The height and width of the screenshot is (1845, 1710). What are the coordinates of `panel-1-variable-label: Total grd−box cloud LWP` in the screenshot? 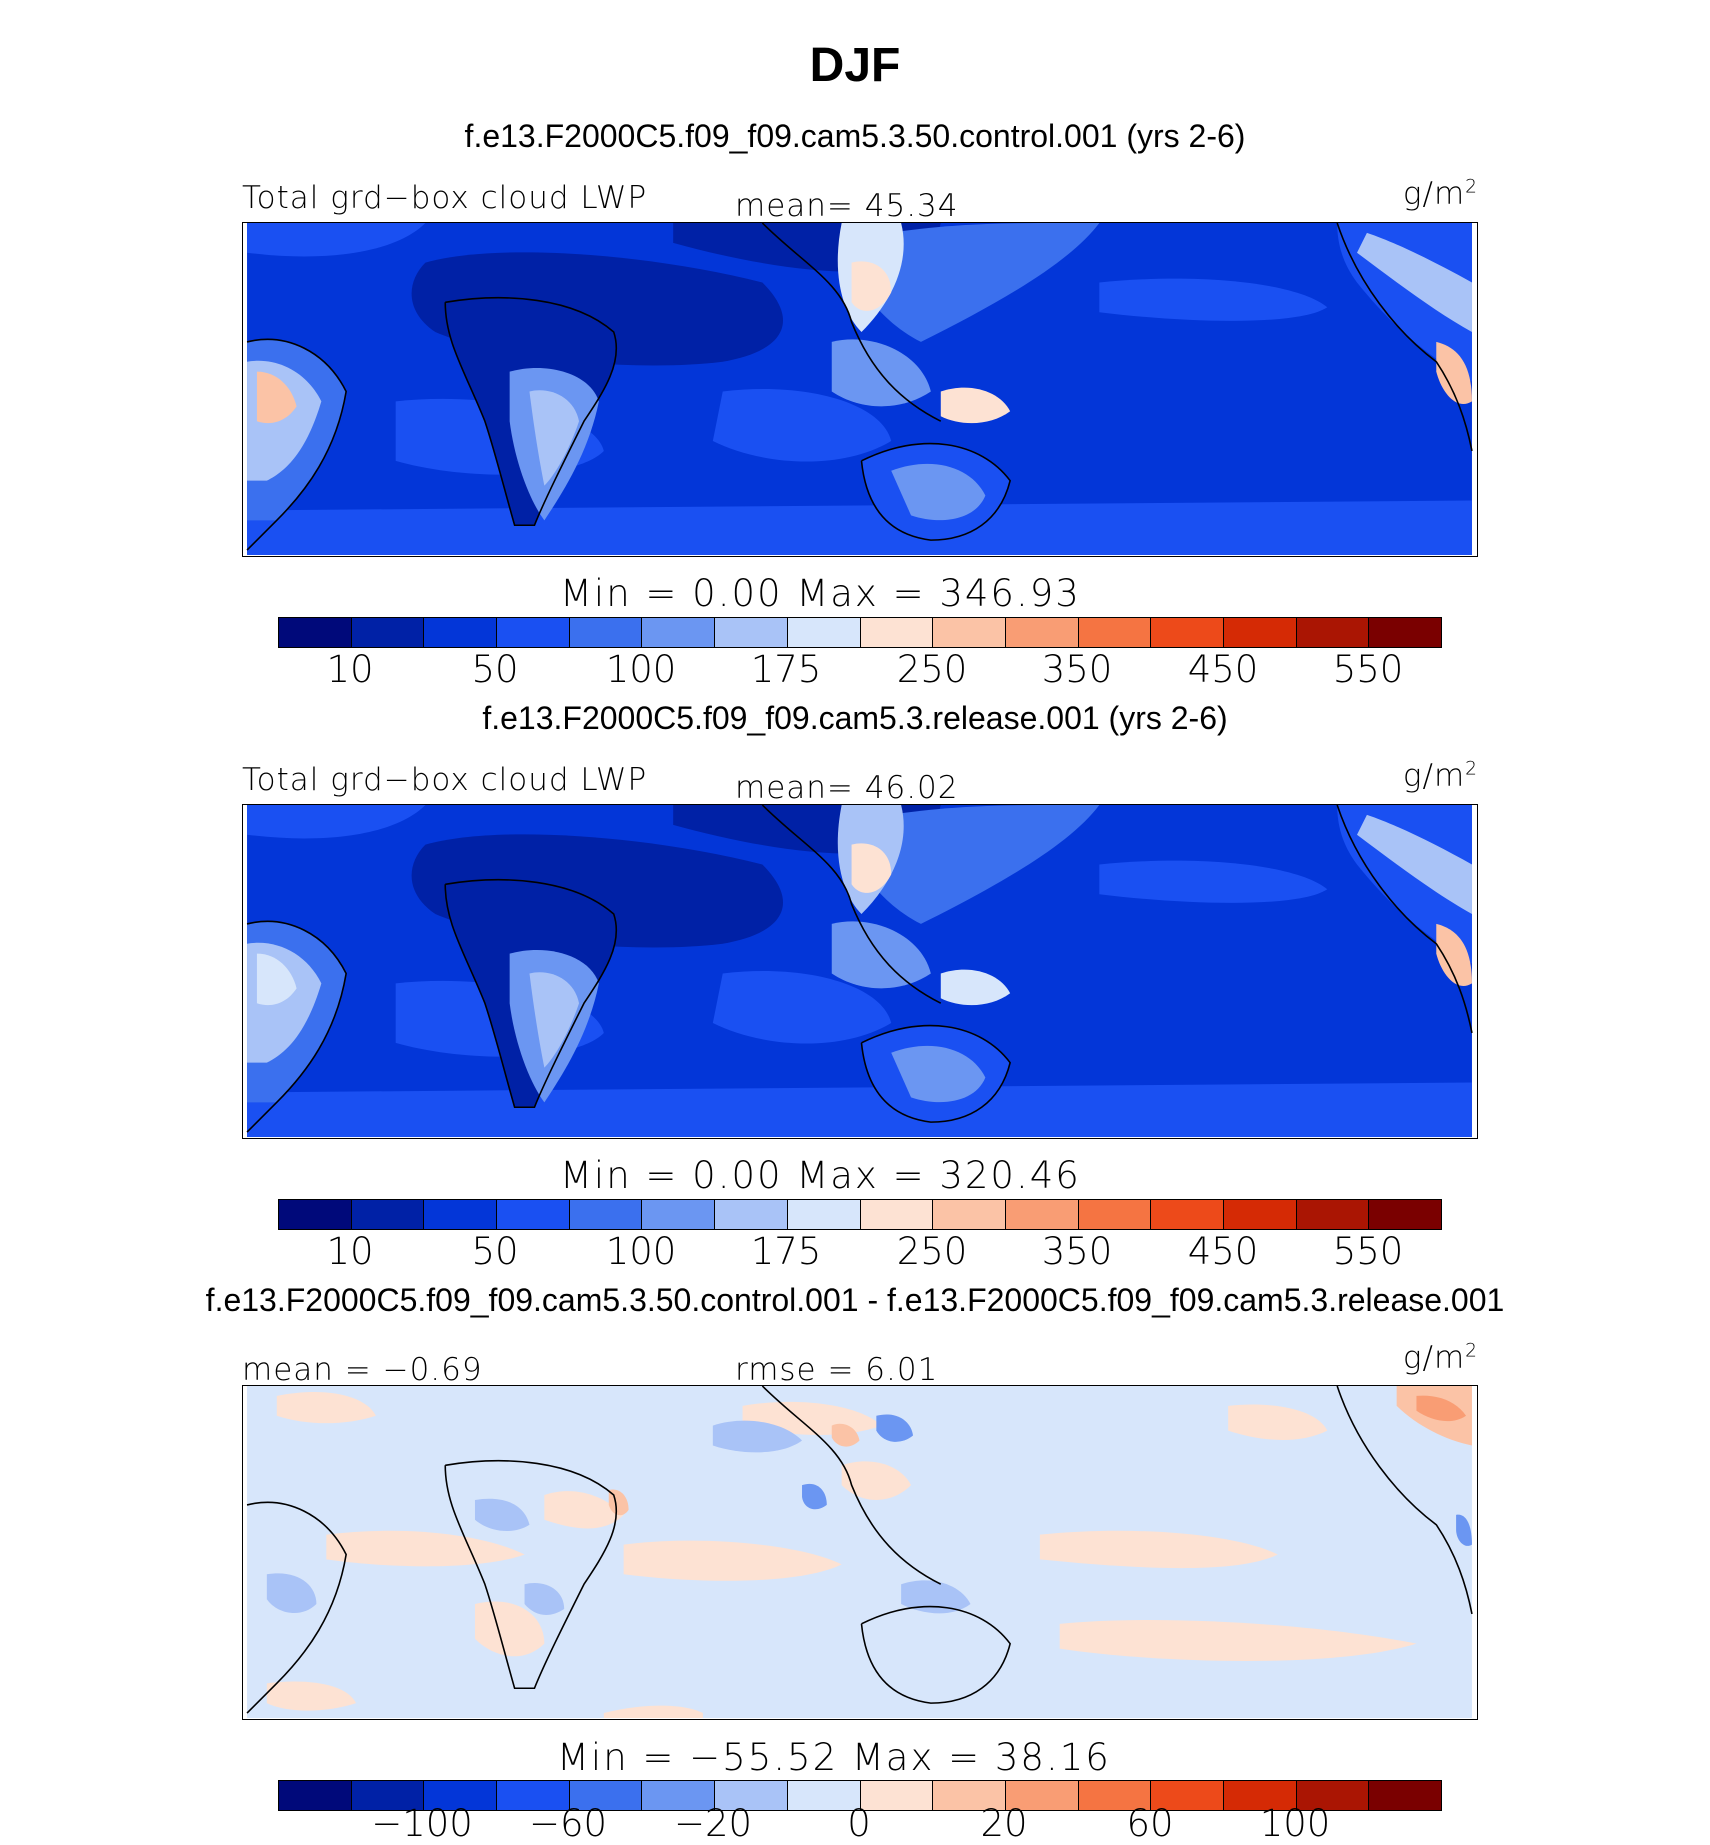 It's located at (445, 198).